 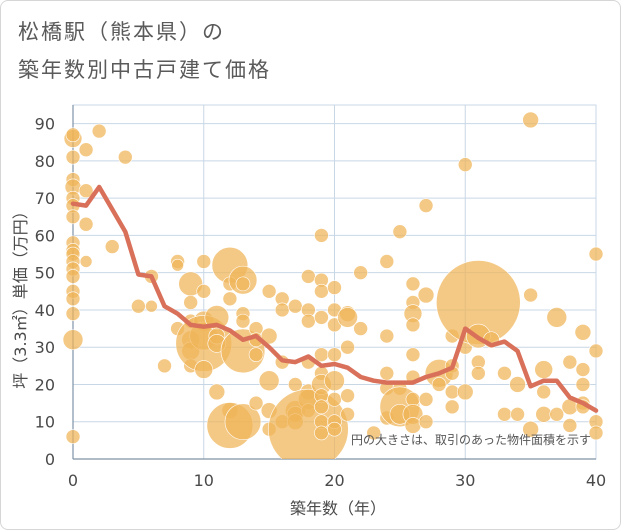 I want to click on y-axis-label: 坪（3.3㎡）単価（万円）, so click(x=20, y=295).